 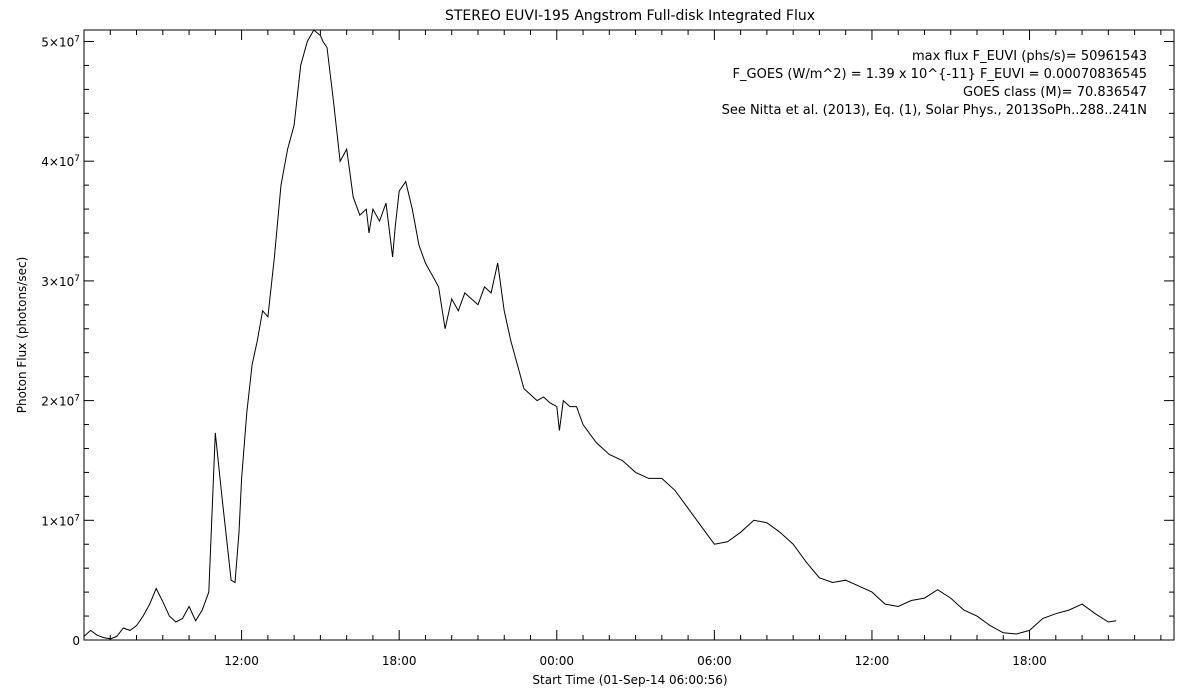 I want to click on annotation-line: GOES class (M)= 70.836547, so click(x=1055, y=92).